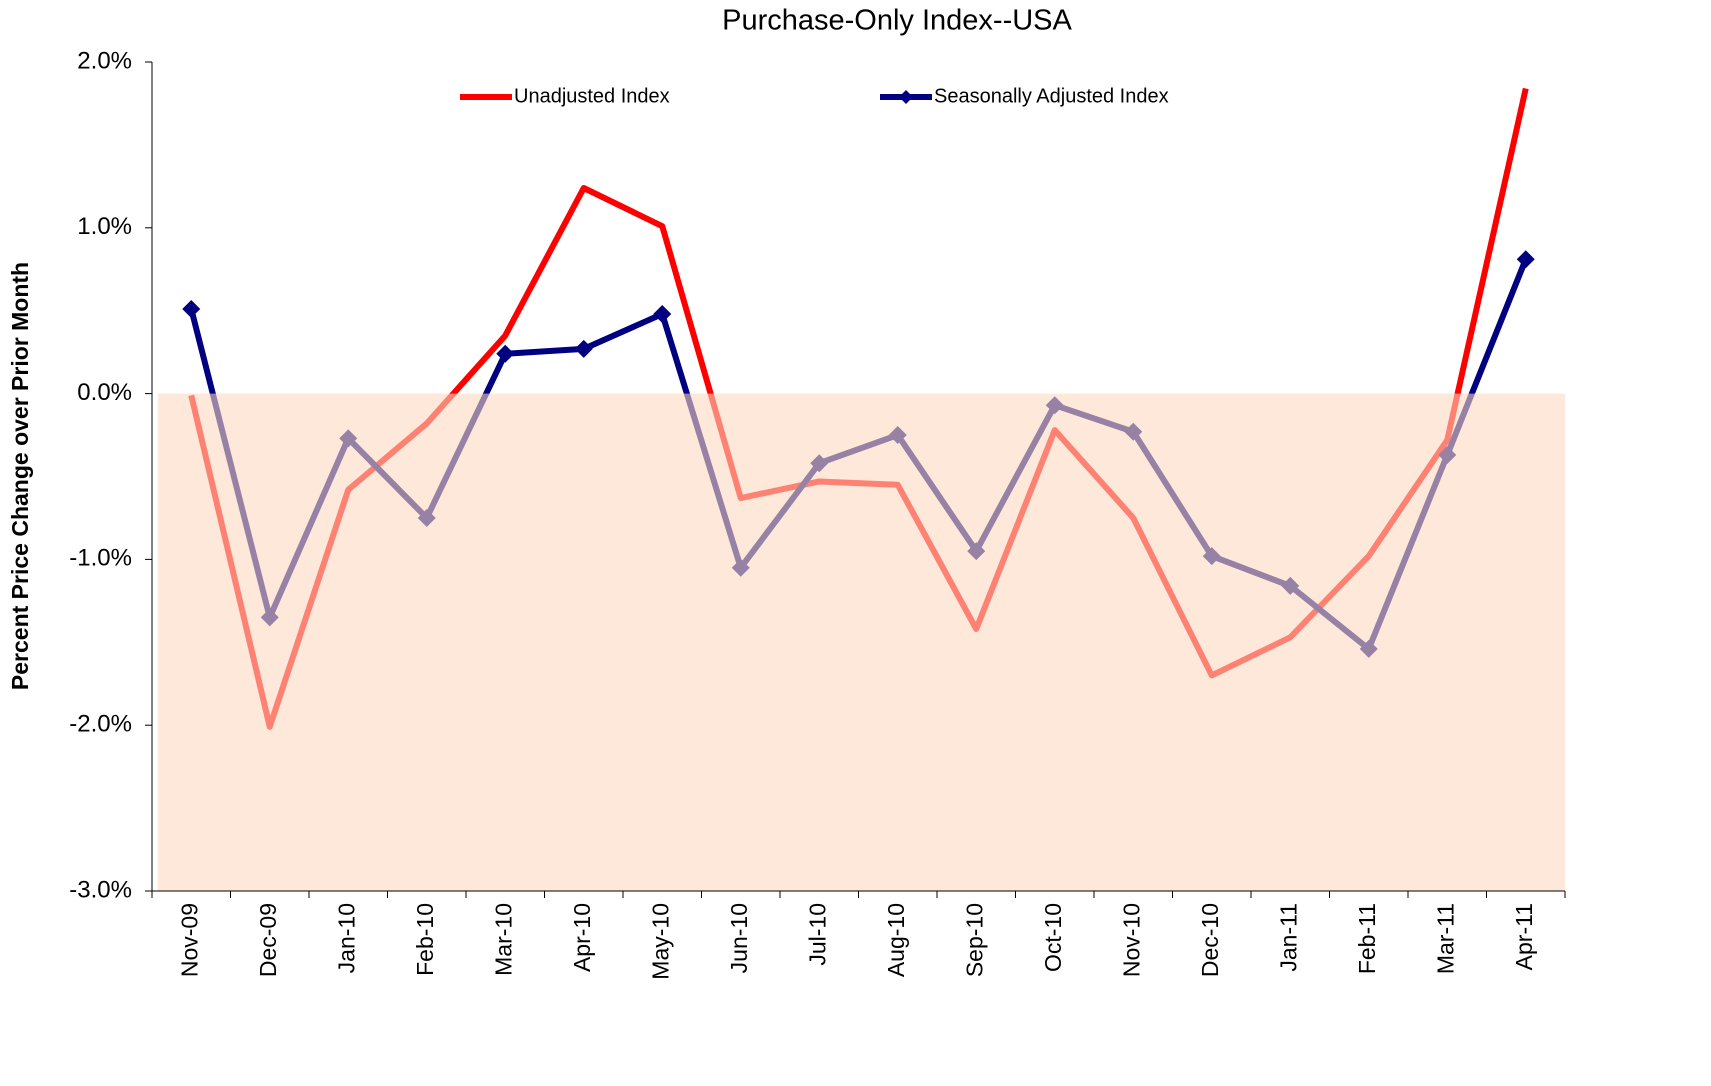 Image resolution: width=1711 pixels, height=1086 pixels. What do you see at coordinates (896, 940) in the screenshot?
I see `x-tick-label: Aug-10` at bounding box center [896, 940].